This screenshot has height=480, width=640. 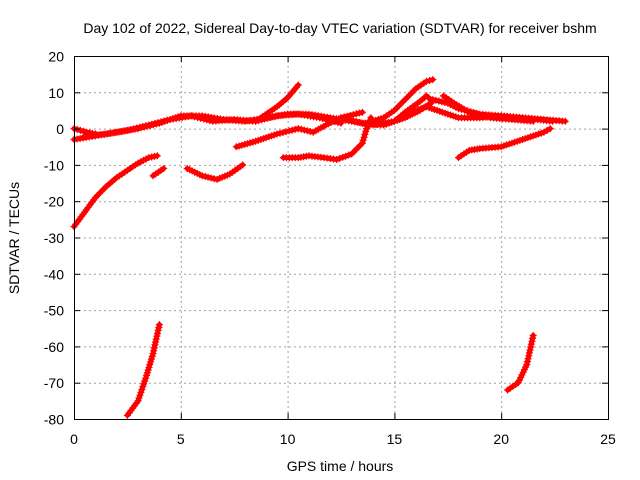 What do you see at coordinates (54, 165) in the screenshot?
I see `y-tick-label: -10` at bounding box center [54, 165].